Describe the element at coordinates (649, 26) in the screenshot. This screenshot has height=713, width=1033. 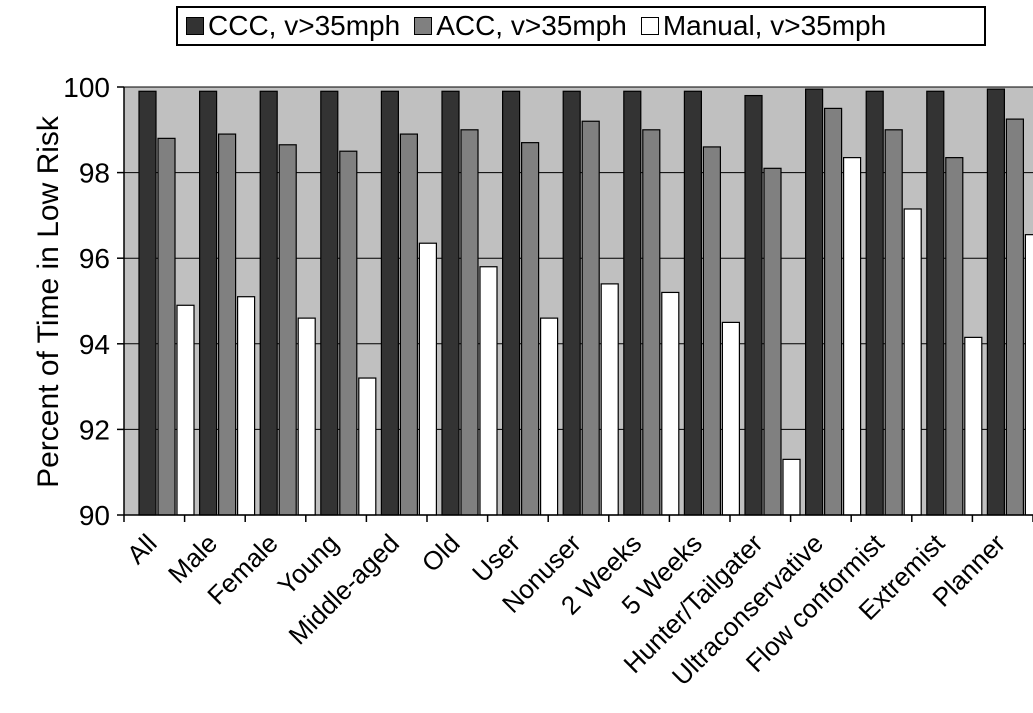
I see `legend-swatch-manual` at that location.